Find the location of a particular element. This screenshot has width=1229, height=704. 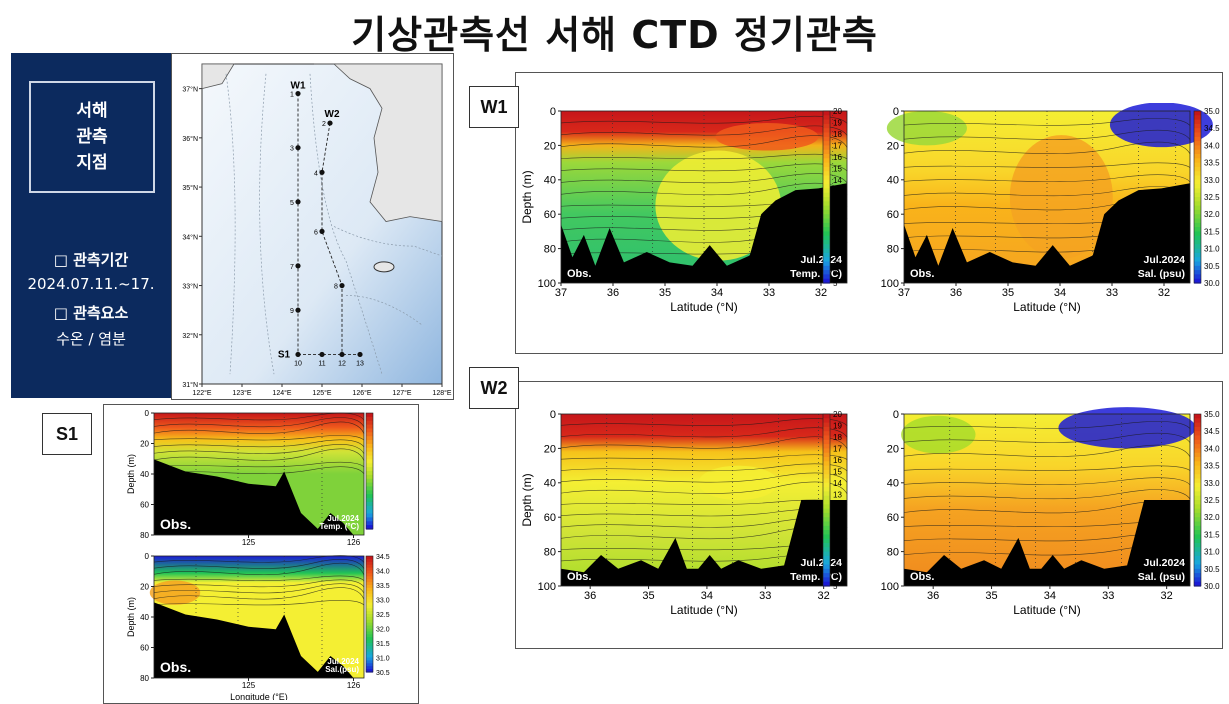

variable-label: Temp. (°C) is located at coordinates (340, 526).